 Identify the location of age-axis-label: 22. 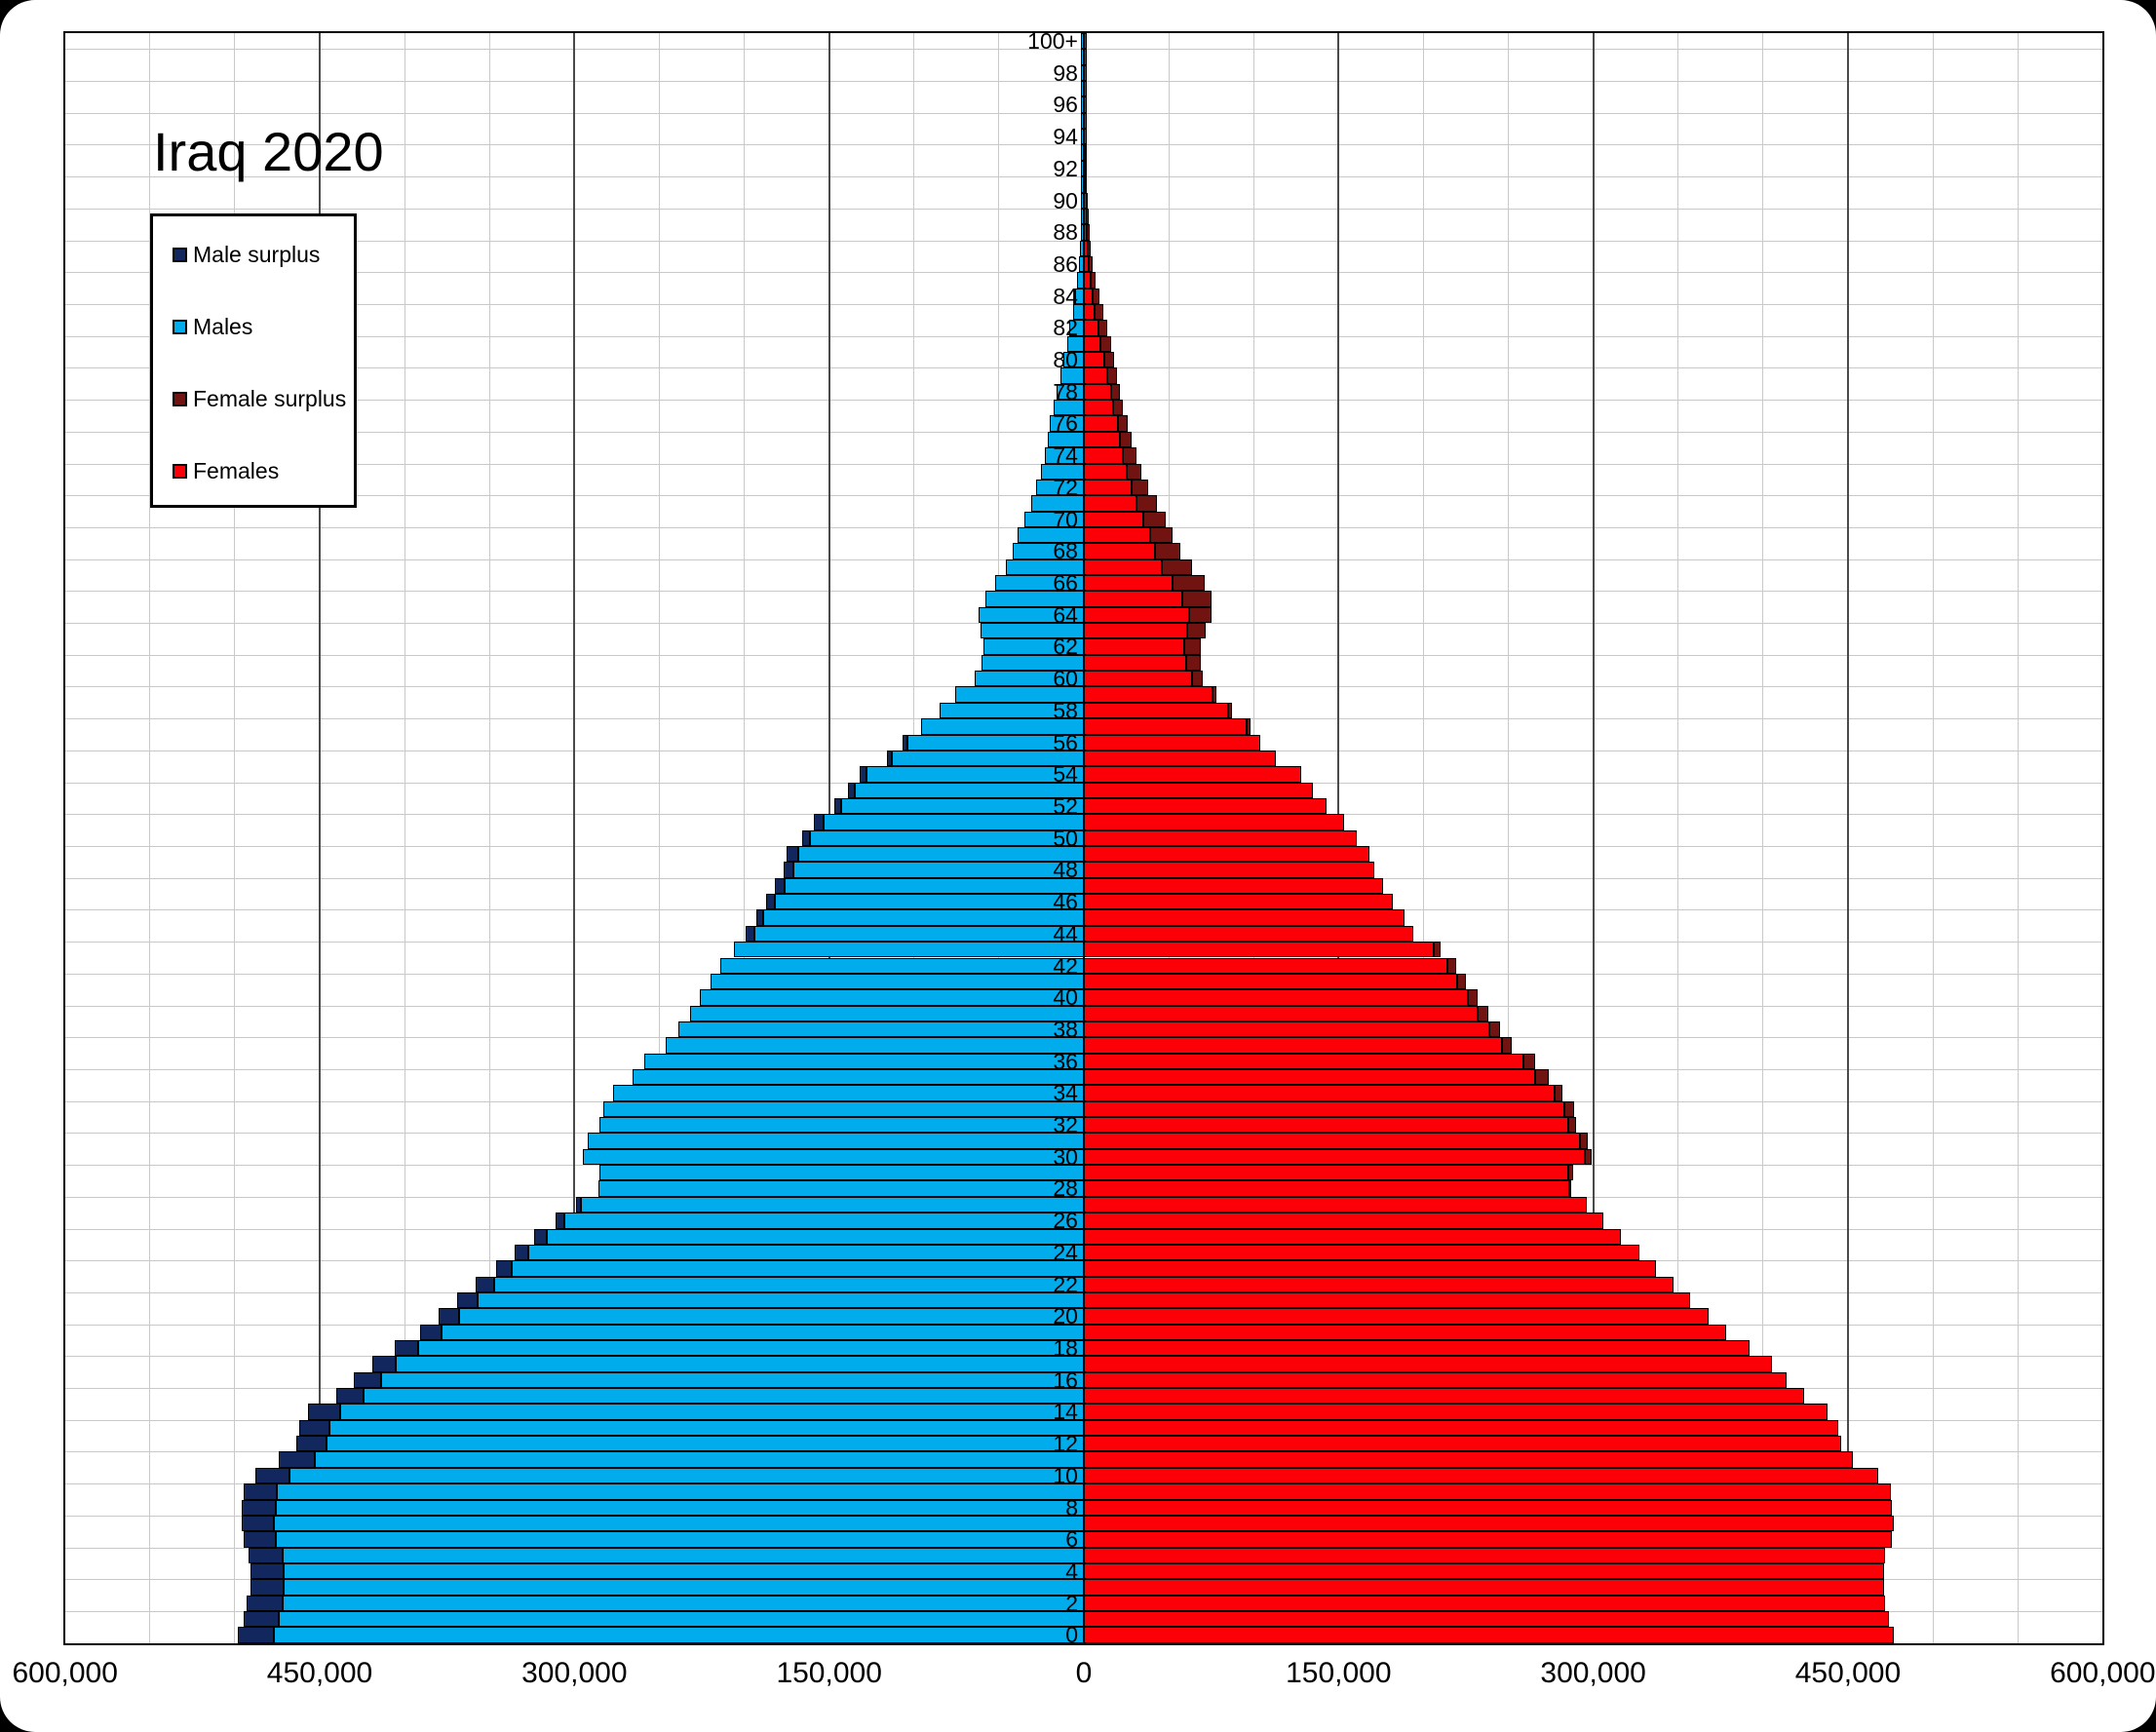
(1065, 1284).